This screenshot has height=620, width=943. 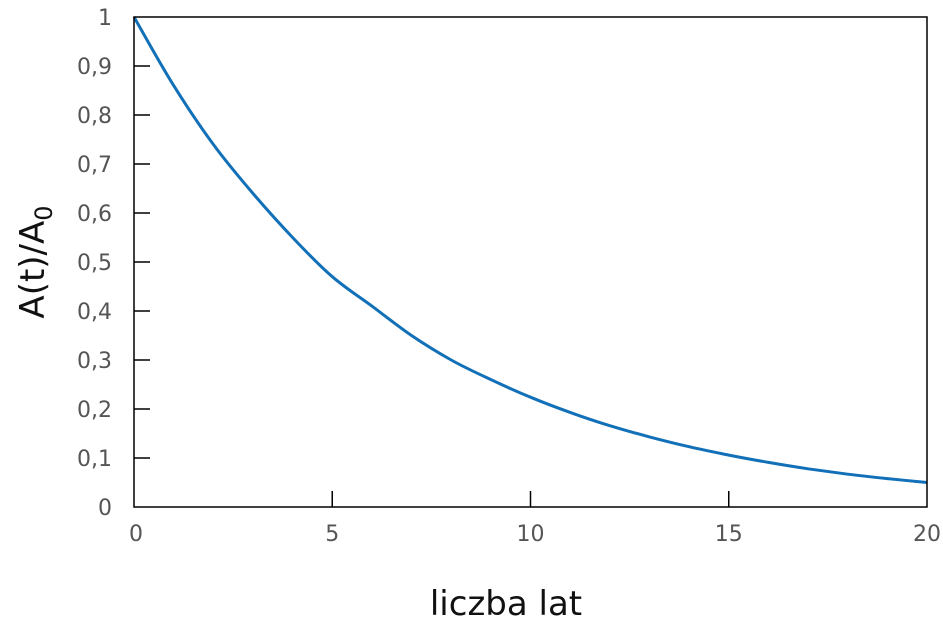 I want to click on x-tick-label: 15, so click(x=729, y=534).